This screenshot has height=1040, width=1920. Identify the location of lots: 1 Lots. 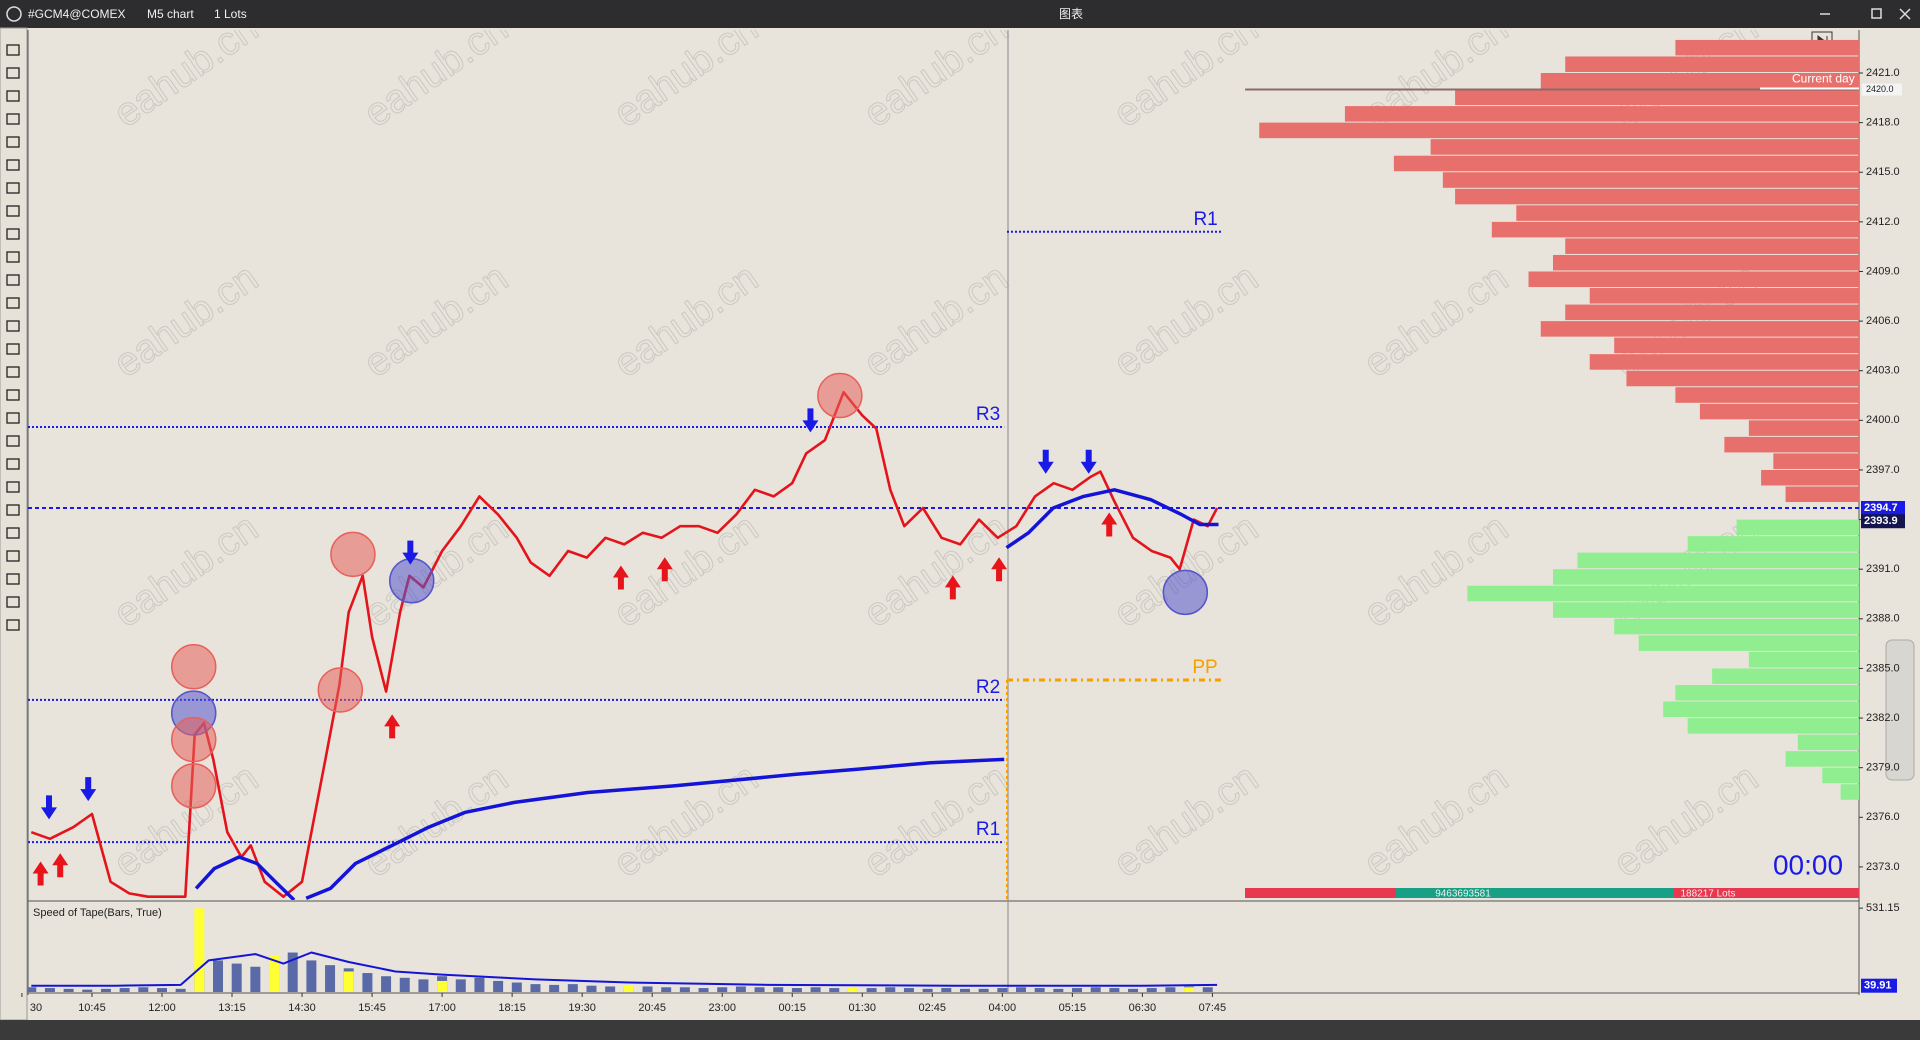
(230, 14).